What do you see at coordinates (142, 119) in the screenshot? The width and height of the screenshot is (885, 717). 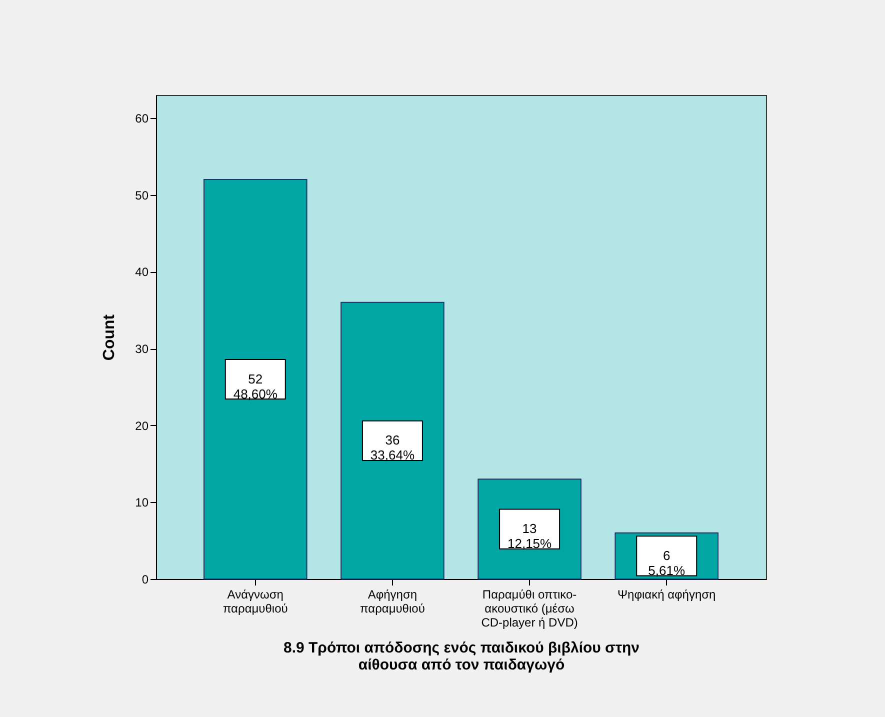 I see `y-tick-label: 60` at bounding box center [142, 119].